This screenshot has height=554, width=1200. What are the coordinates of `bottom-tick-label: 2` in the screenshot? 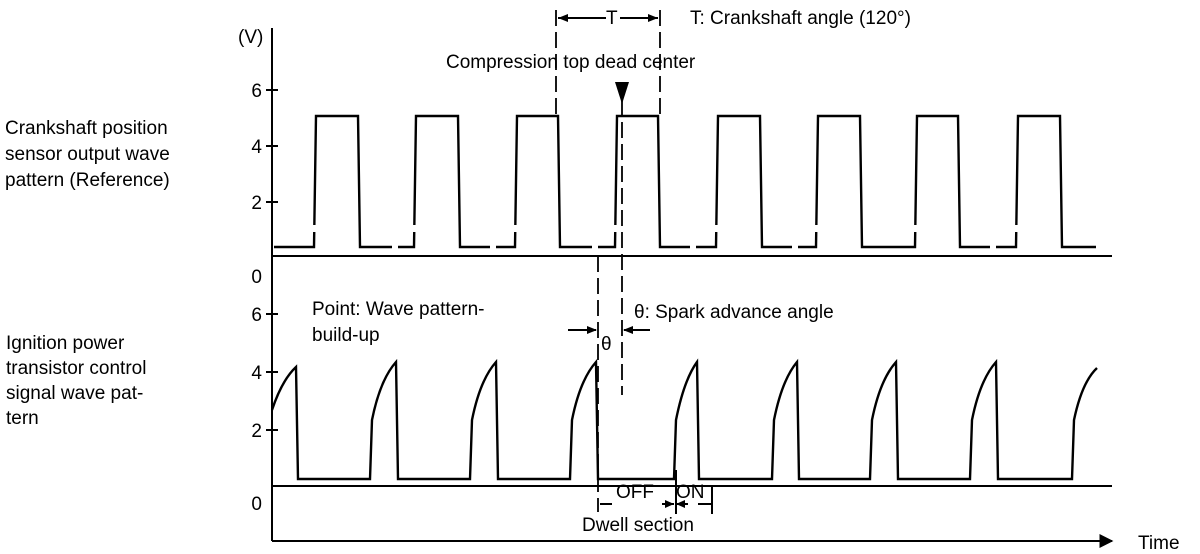 It's located at (256, 431).